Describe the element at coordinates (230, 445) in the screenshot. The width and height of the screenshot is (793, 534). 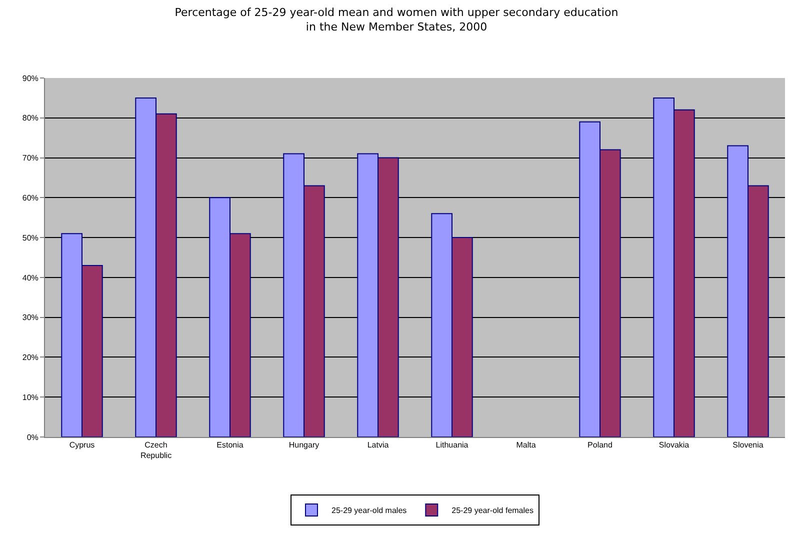
I see `x-tick-label: Estonia` at that location.